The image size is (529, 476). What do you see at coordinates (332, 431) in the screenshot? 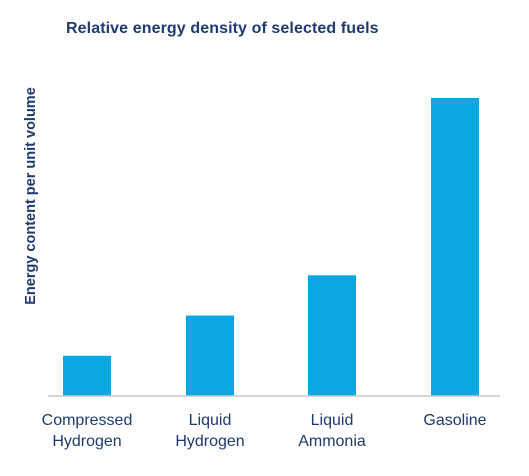
I see `x-tick-label-2: Liquid Ammonia` at bounding box center [332, 431].